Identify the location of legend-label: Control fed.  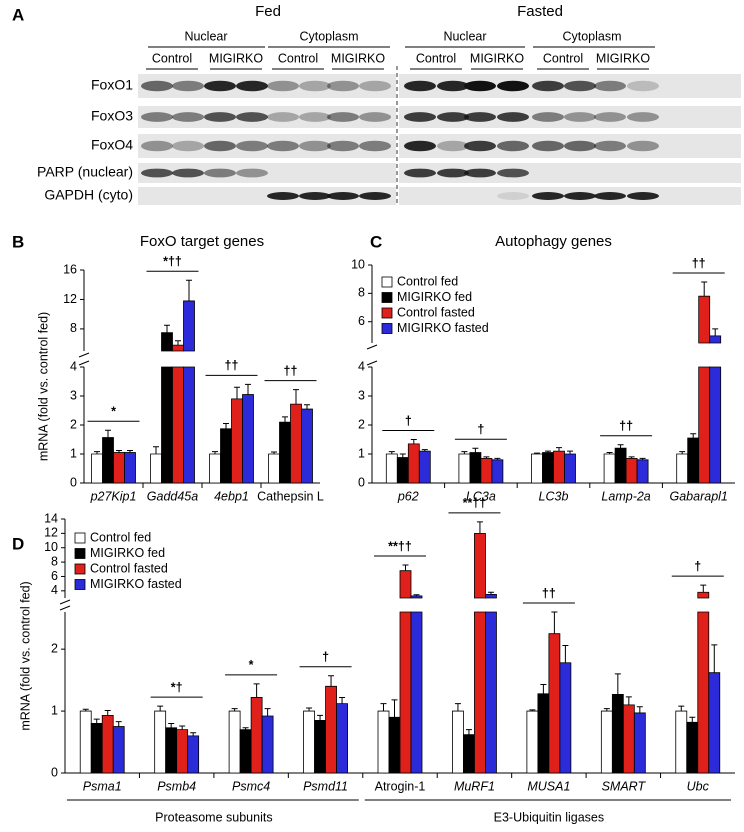
(120, 537).